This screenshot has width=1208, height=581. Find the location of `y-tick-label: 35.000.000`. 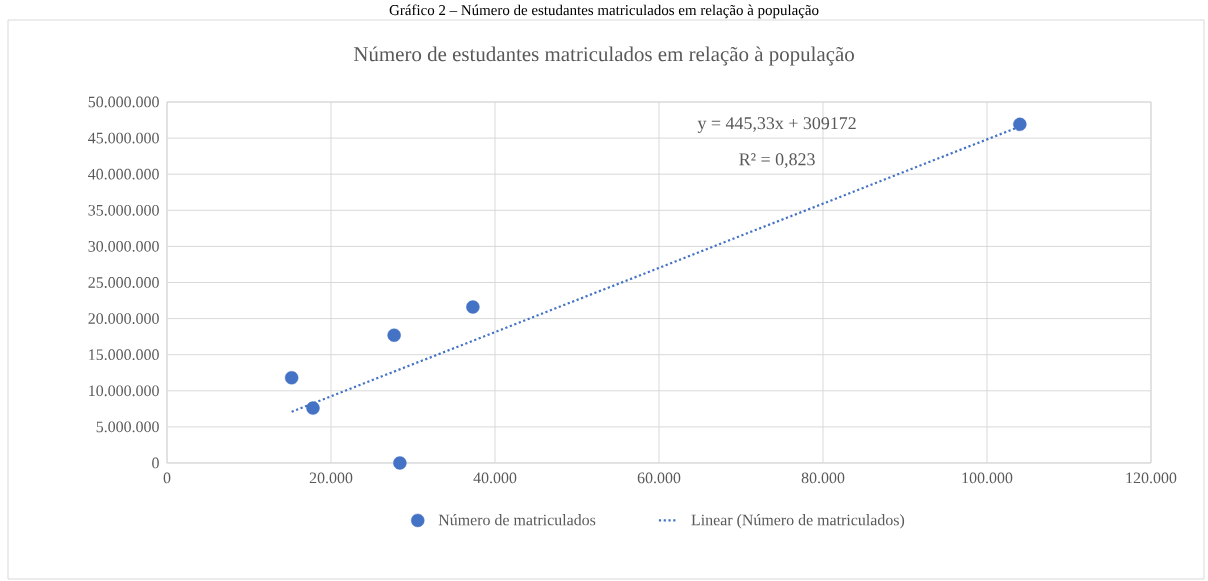

y-tick-label: 35.000.000 is located at coordinates (123, 210).